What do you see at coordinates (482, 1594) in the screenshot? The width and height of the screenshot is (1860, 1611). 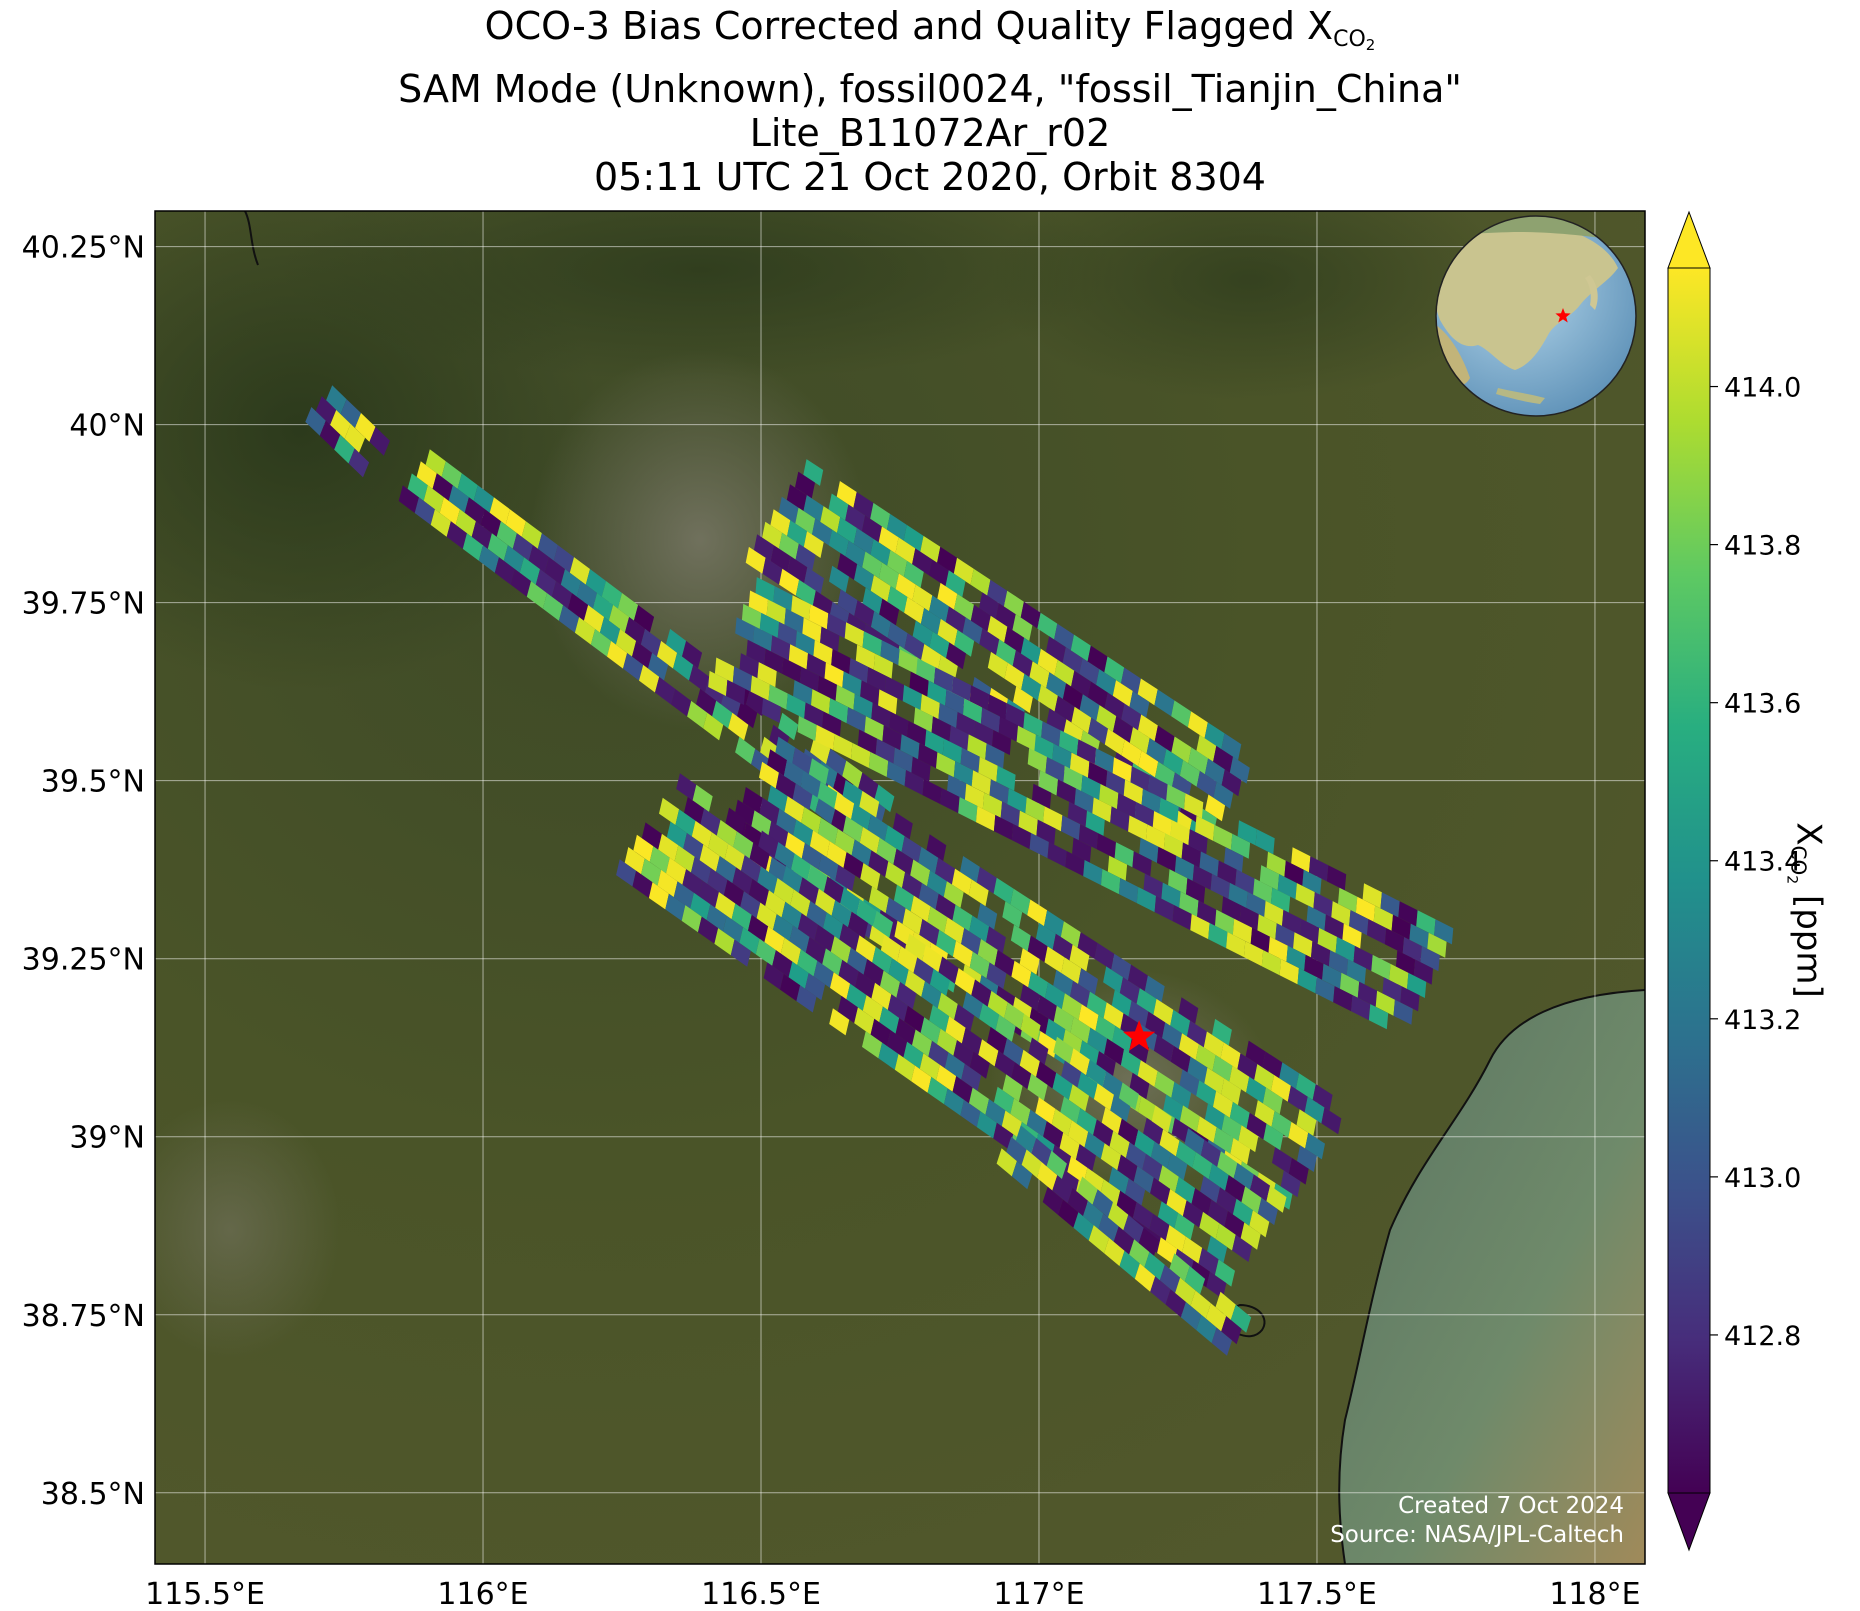 I see `lon-tick-label: 116°E` at bounding box center [482, 1594].